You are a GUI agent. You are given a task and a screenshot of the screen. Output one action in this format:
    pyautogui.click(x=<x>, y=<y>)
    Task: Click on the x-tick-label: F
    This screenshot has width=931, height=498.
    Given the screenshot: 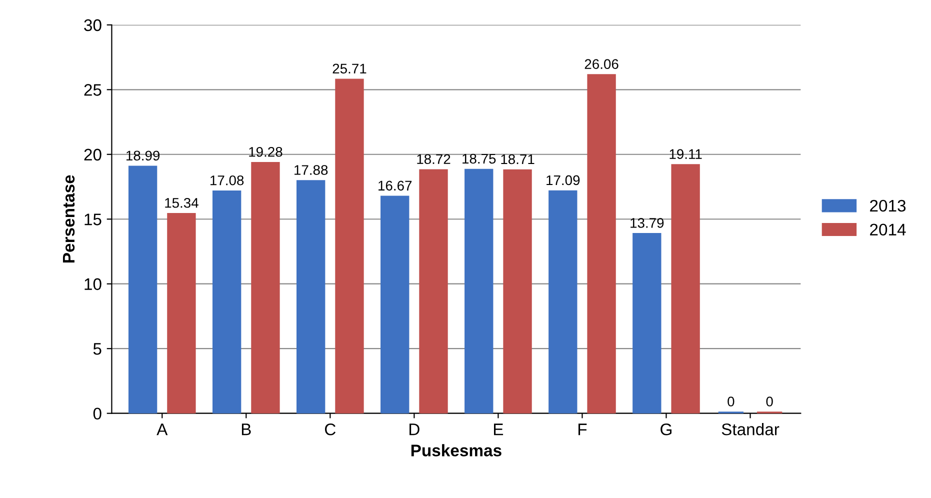 What is the action you would take?
    pyautogui.click(x=582, y=430)
    